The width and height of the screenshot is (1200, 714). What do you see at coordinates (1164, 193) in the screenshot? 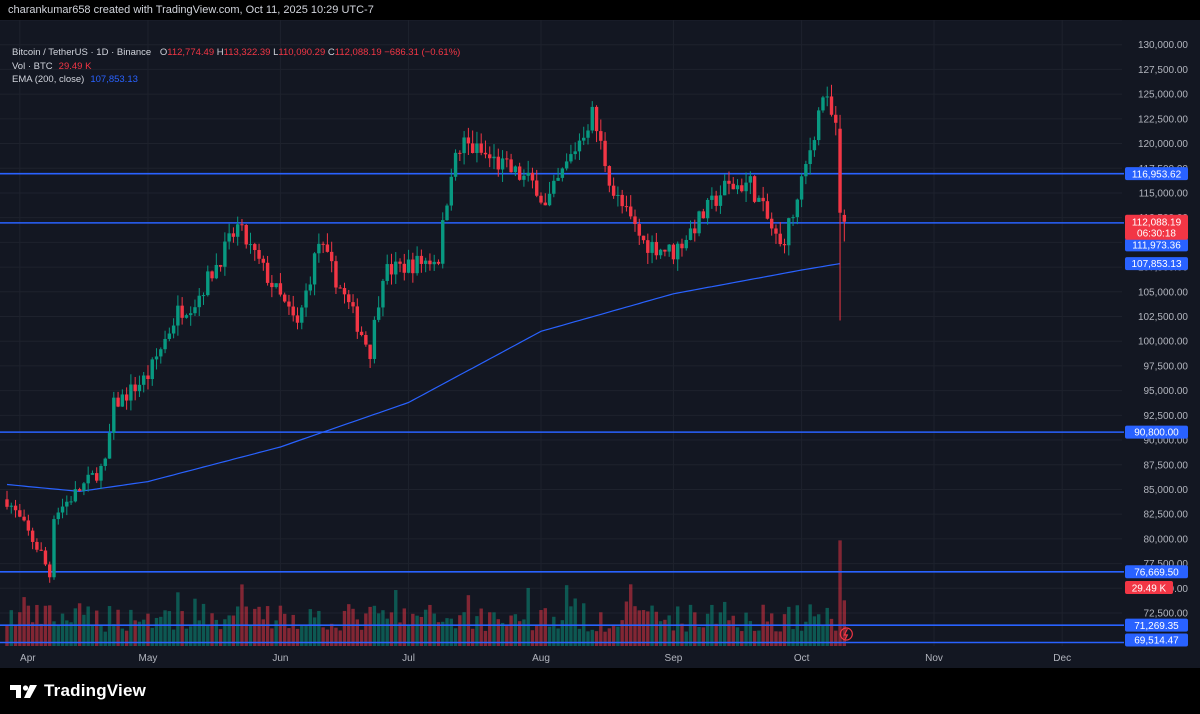
I see `price-tick-label: 115,000.00` at bounding box center [1164, 193].